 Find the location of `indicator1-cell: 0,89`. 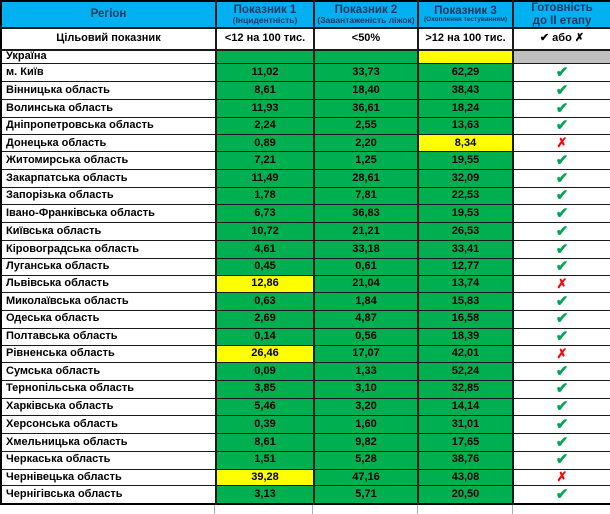

indicator1-cell: 0,89 is located at coordinates (265, 143).